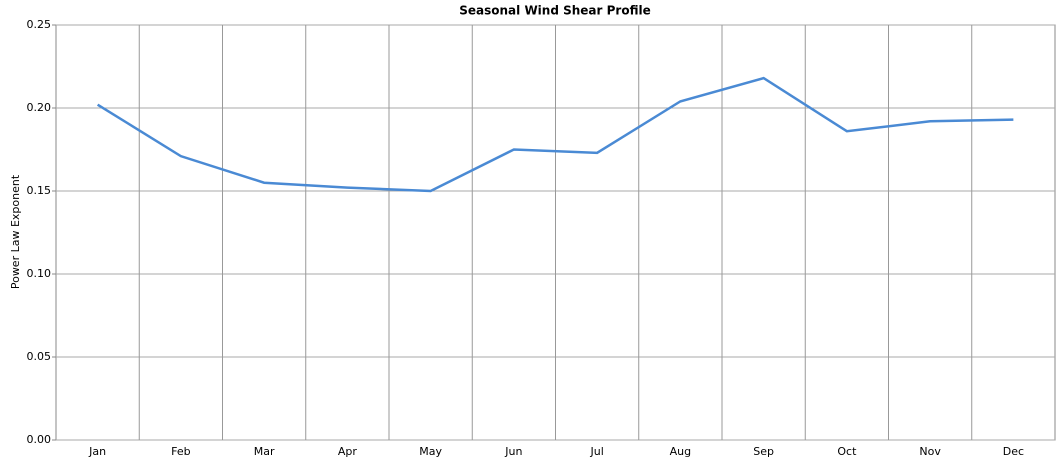  Describe the element at coordinates (513, 451) in the screenshot. I see `x-tick-label: Jun` at that location.